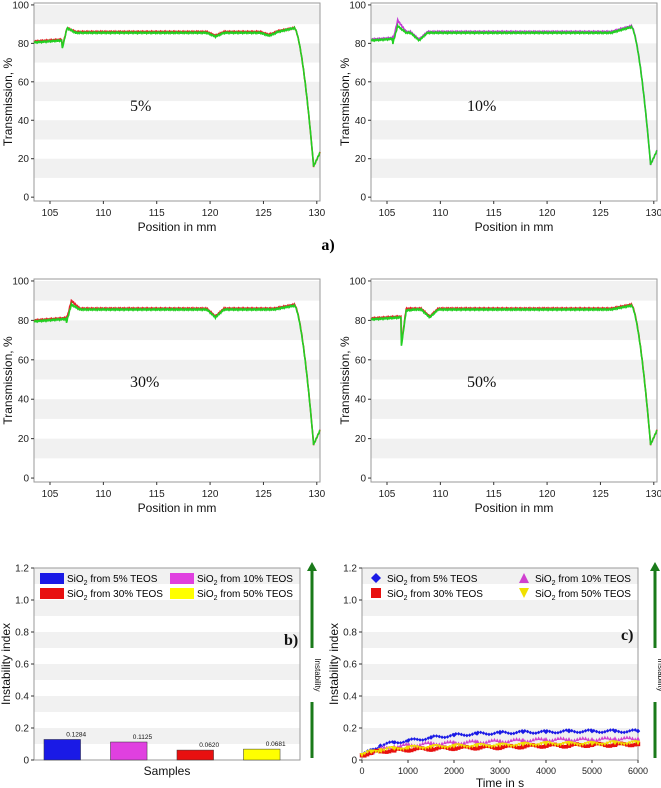 Image resolution: width=661 pixels, height=788 pixels. Describe the element at coordinates (500, 771) in the screenshot. I see `x-tick-label: 3000` at that location.